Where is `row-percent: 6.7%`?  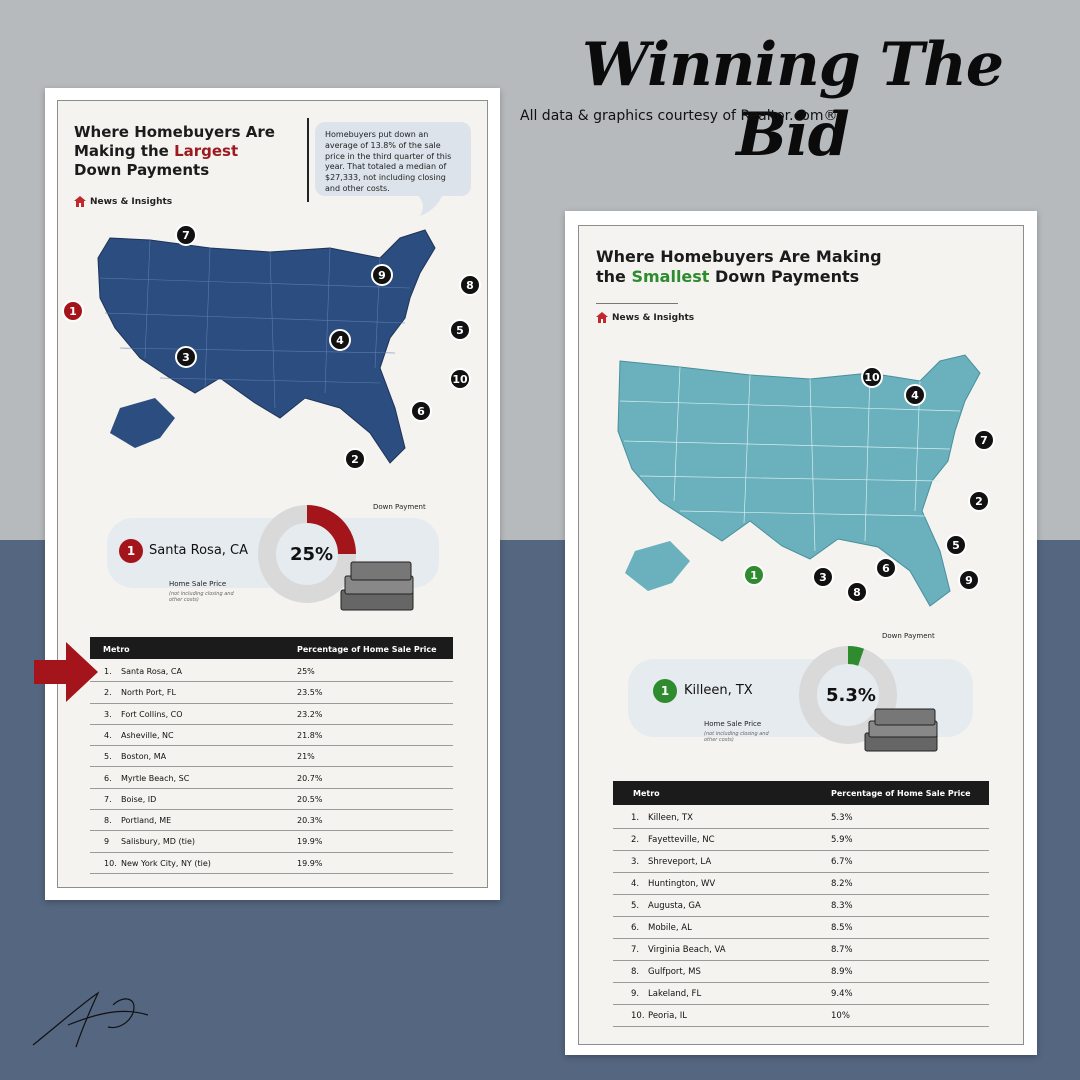
row-percent: 6.7% is located at coordinates (842, 862).